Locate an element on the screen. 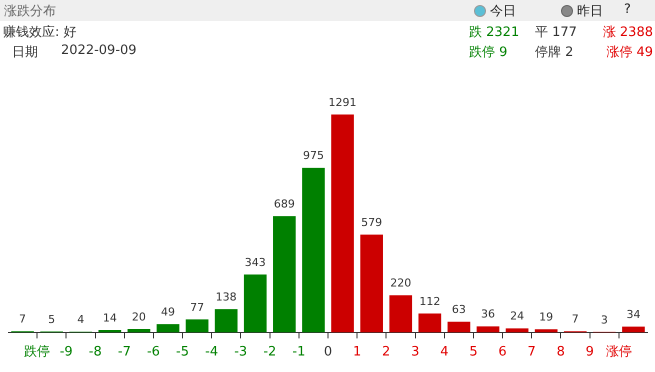 This screenshot has width=655, height=372. data-label: 5 is located at coordinates (52, 319).